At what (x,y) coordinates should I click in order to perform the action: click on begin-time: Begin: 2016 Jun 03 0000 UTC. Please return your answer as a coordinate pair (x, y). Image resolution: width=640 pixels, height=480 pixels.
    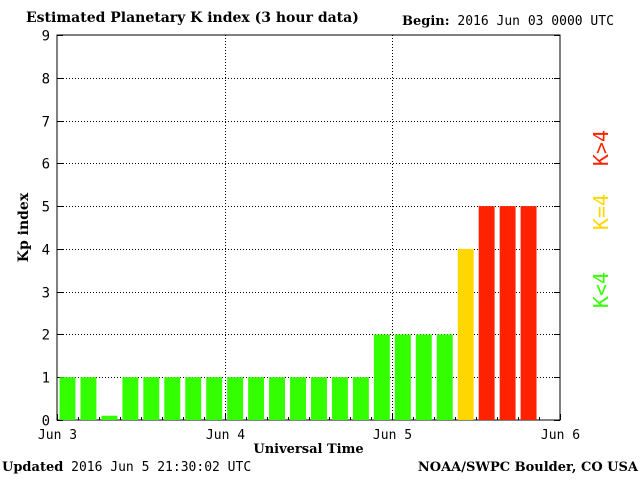
    Looking at the image, I should click on (508, 21).